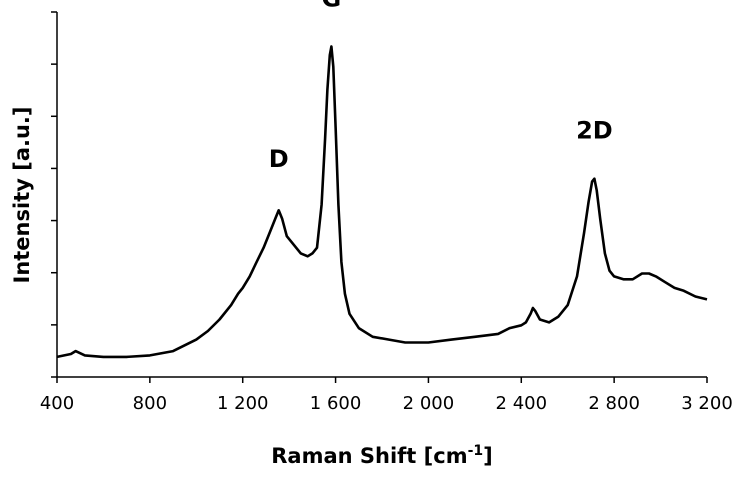  What do you see at coordinates (369, 456) in the screenshot?
I see `x-axis-title-main: Raman Shift [cm` at bounding box center [369, 456].